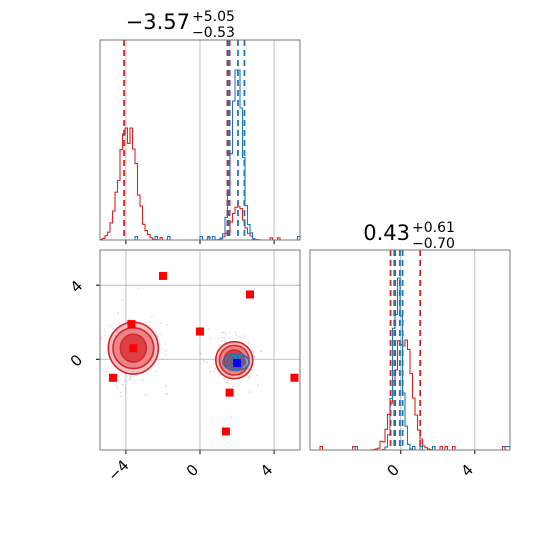 The image size is (550, 550). Describe the element at coordinates (192, 470) in the screenshot. I see `tick-label-p1-0: 0` at that location.